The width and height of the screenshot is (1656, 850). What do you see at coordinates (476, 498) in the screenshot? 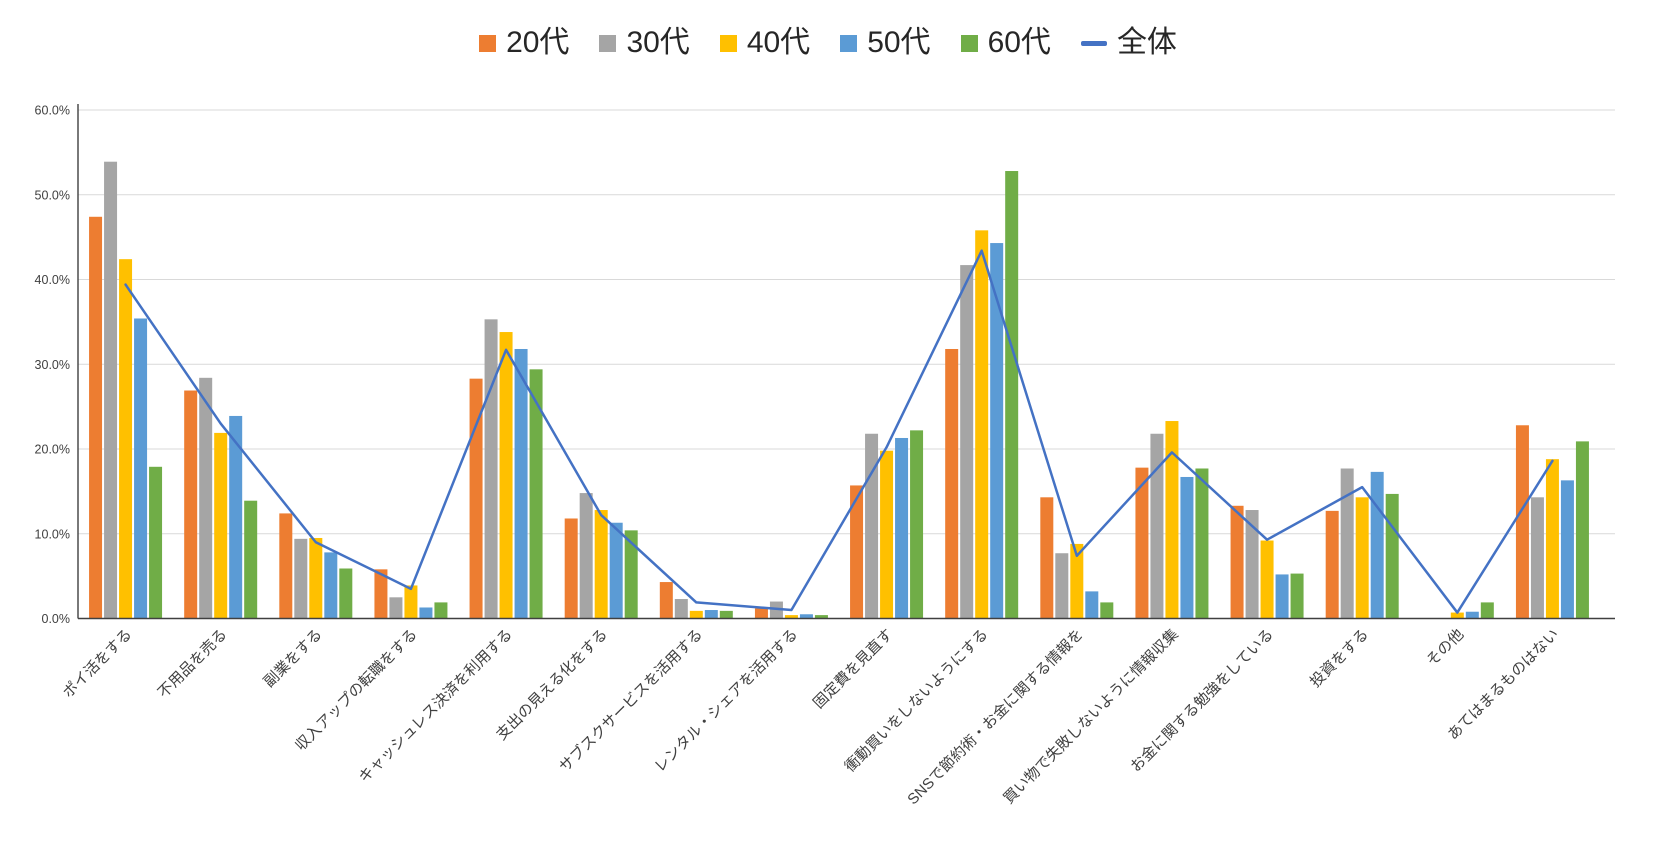
I see `bar-20代-cat5` at bounding box center [476, 498].